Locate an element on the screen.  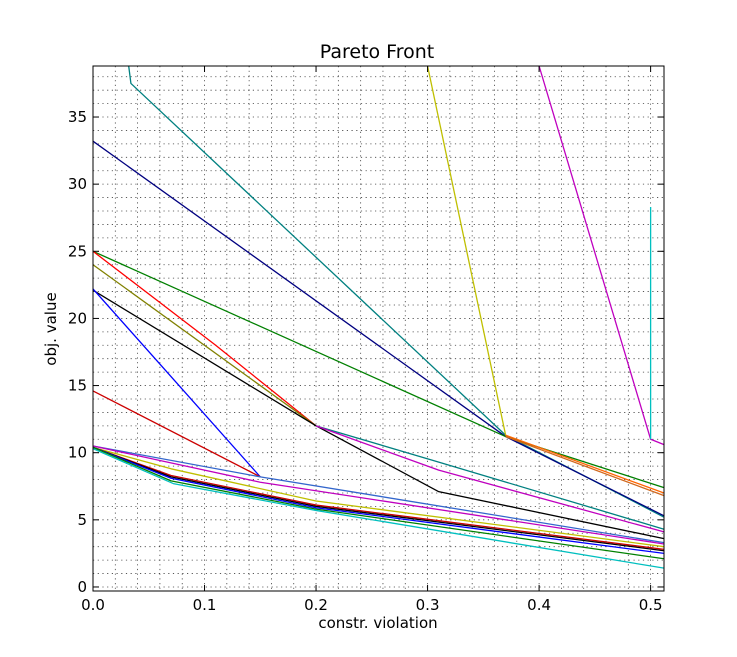
x-tick-label: 0.2 is located at coordinates (316, 605).